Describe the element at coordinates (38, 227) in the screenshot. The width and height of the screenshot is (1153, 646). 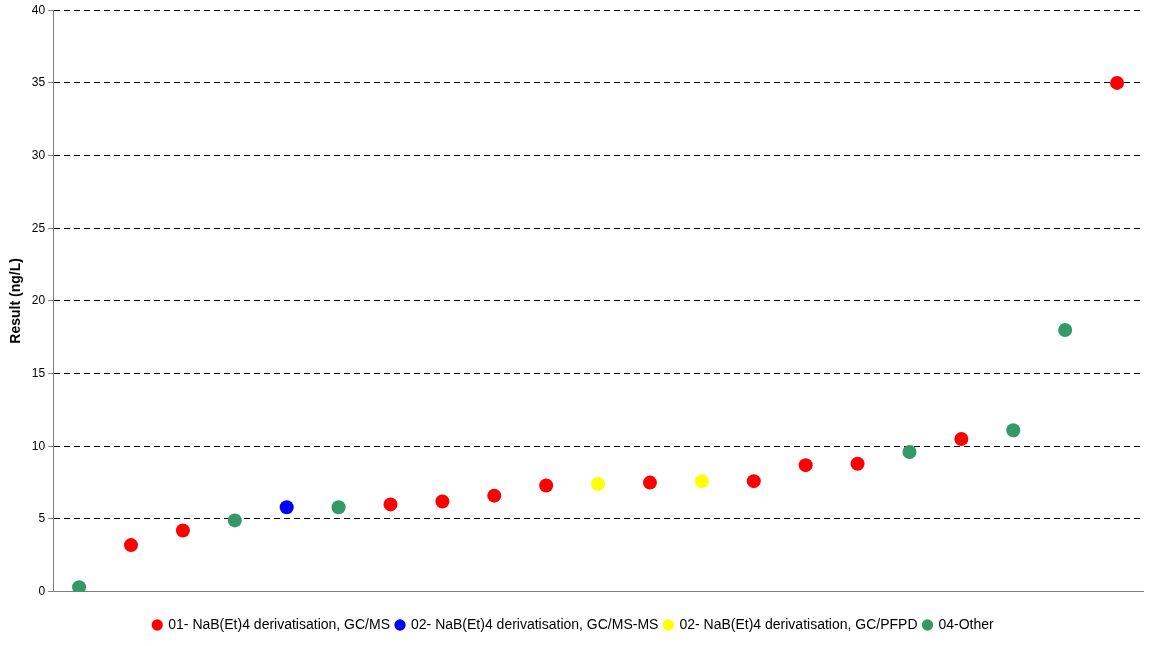
I see `y-tick-label: 25` at that location.